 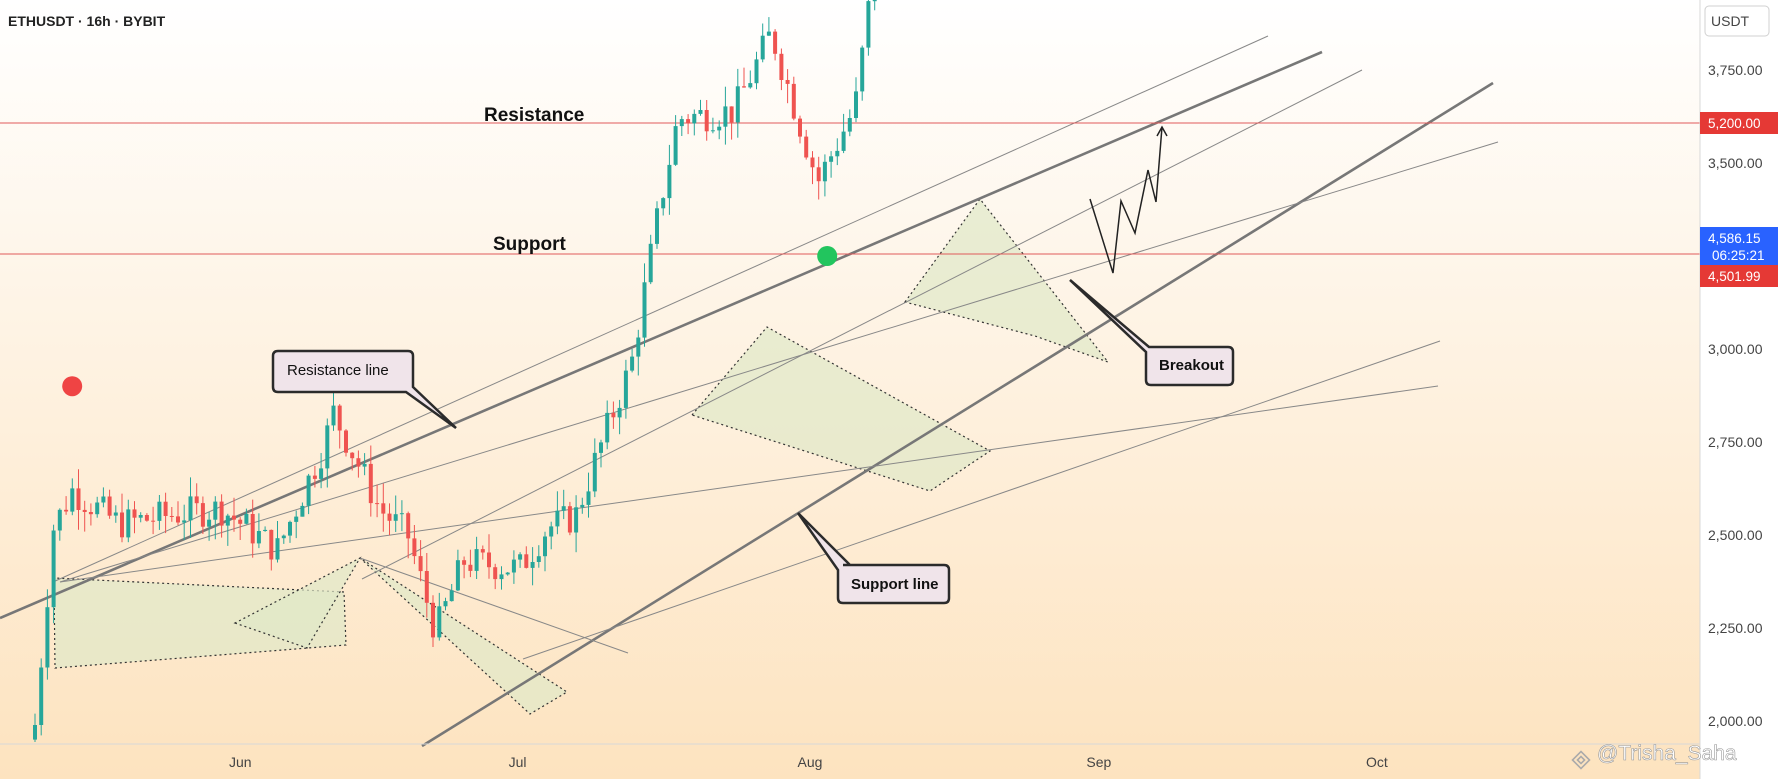 I want to click on time-tick-label: Jul, so click(x=518, y=762).